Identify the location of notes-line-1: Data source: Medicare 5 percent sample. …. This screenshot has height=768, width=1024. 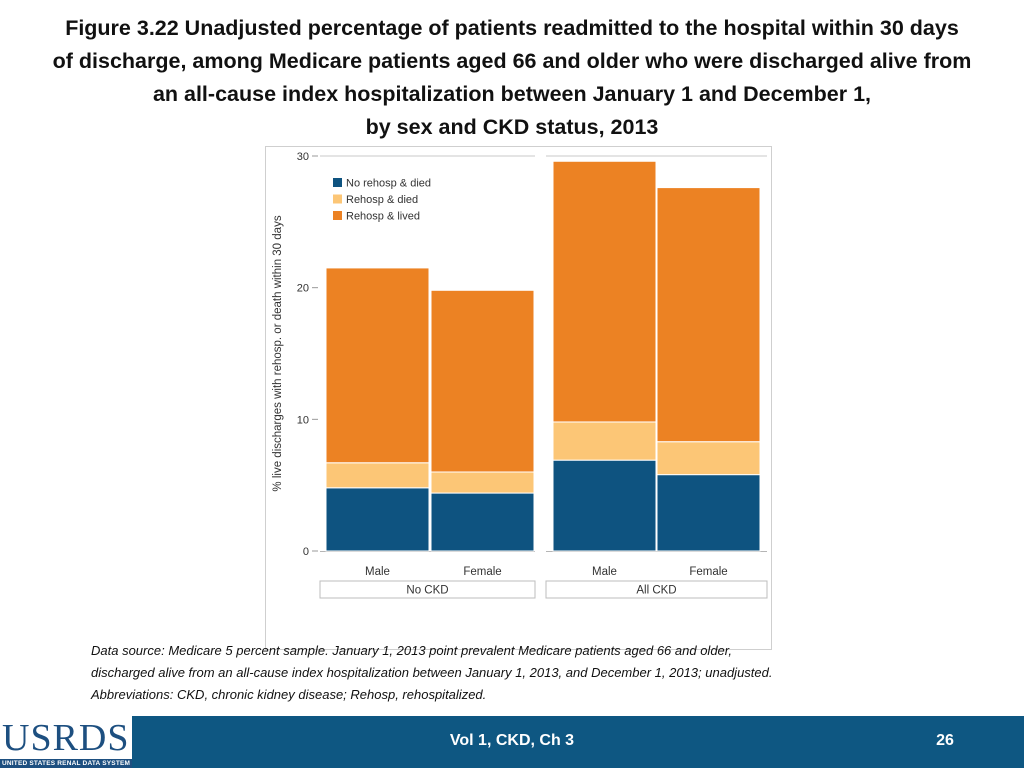
(412, 650).